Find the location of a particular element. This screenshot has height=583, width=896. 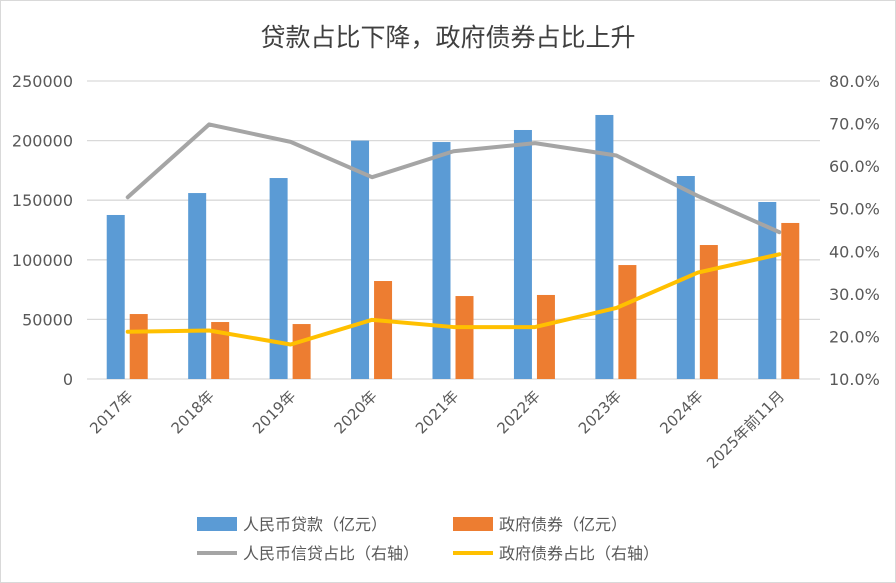

right-tick-label: 20.0% is located at coordinates (854, 336).